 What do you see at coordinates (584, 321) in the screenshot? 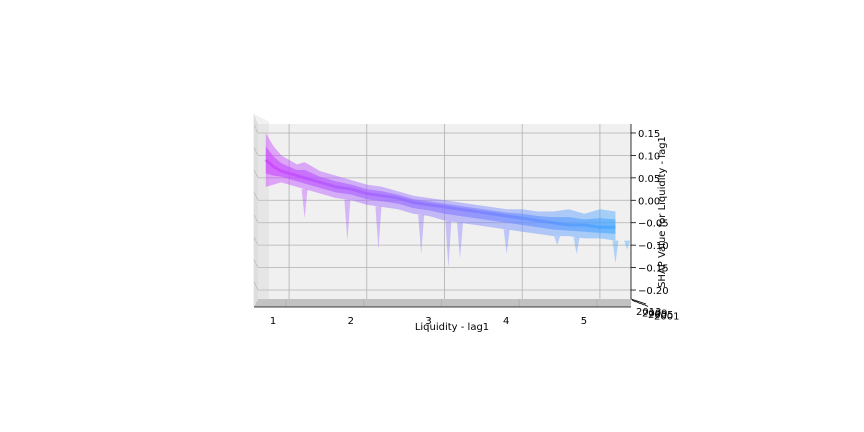
I see `x-tick-label: 5` at bounding box center [584, 321].